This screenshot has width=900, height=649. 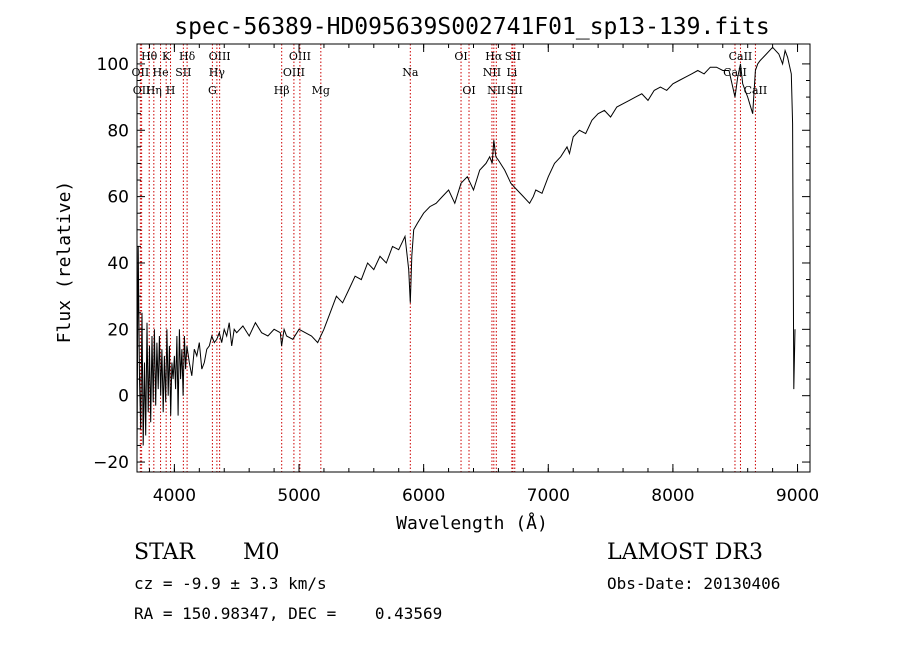 What do you see at coordinates (64, 262) in the screenshot?
I see `y-axis-label: Flux (relative)` at bounding box center [64, 262].